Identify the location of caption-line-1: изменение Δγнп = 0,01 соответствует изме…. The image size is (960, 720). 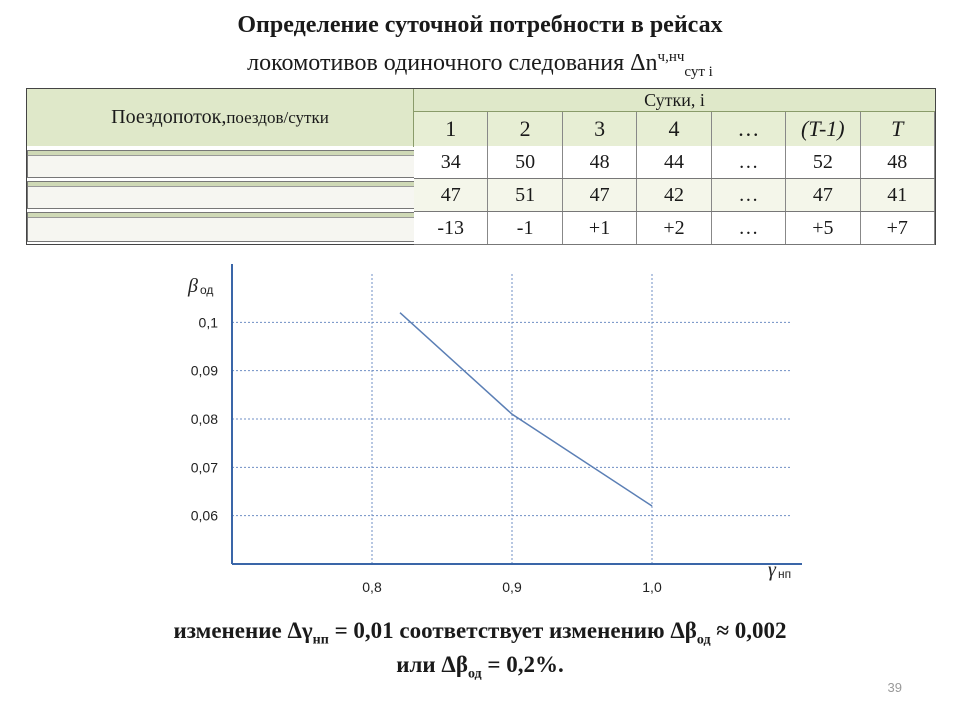
(480, 633).